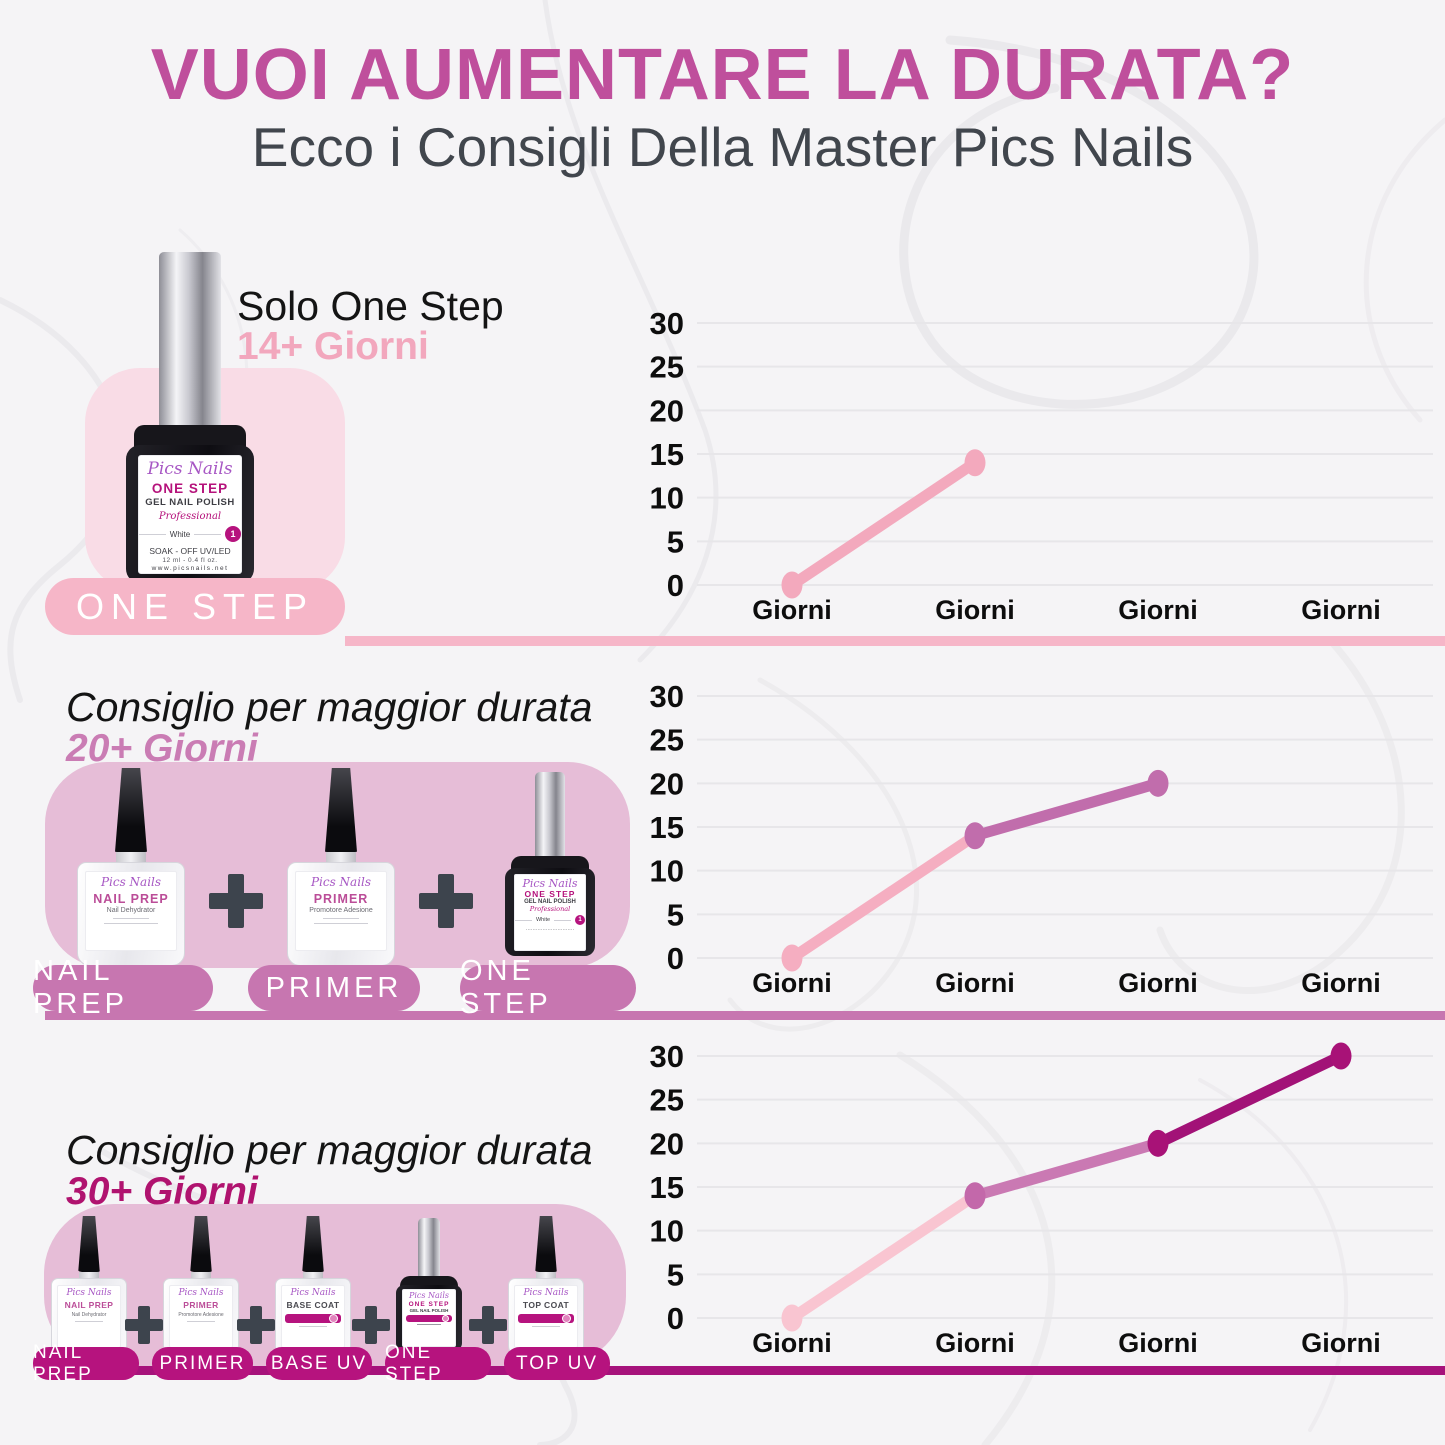 The image size is (1445, 1445). What do you see at coordinates (190, 551) in the screenshot?
I see `soak-off-text: SOAK - OFF UV/LED` at bounding box center [190, 551].